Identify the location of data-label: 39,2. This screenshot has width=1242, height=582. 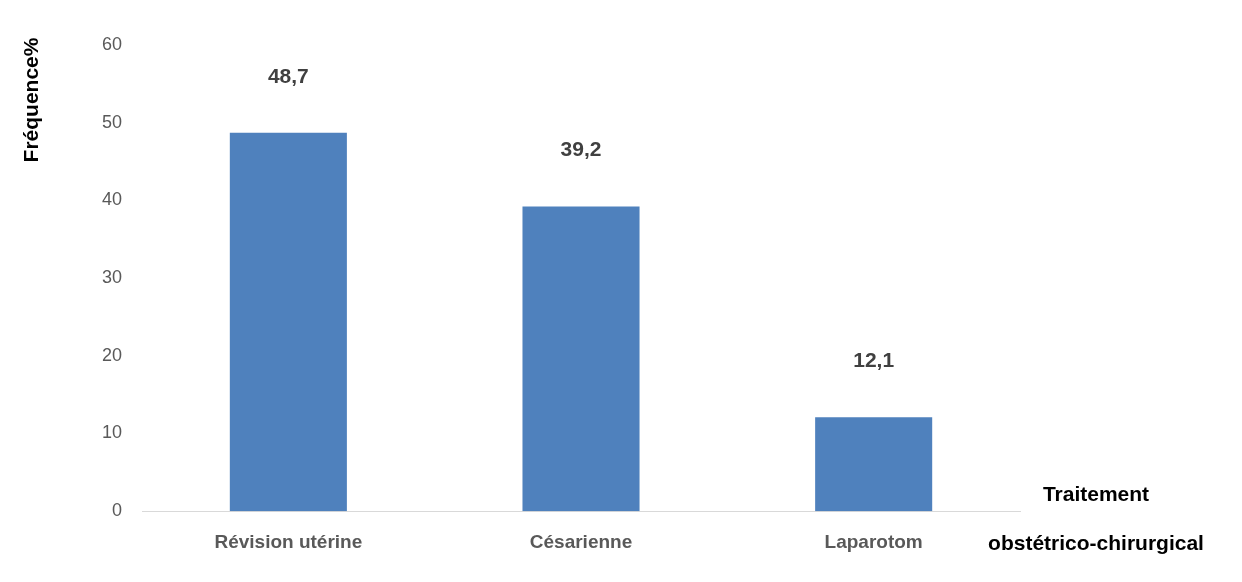
(581, 149).